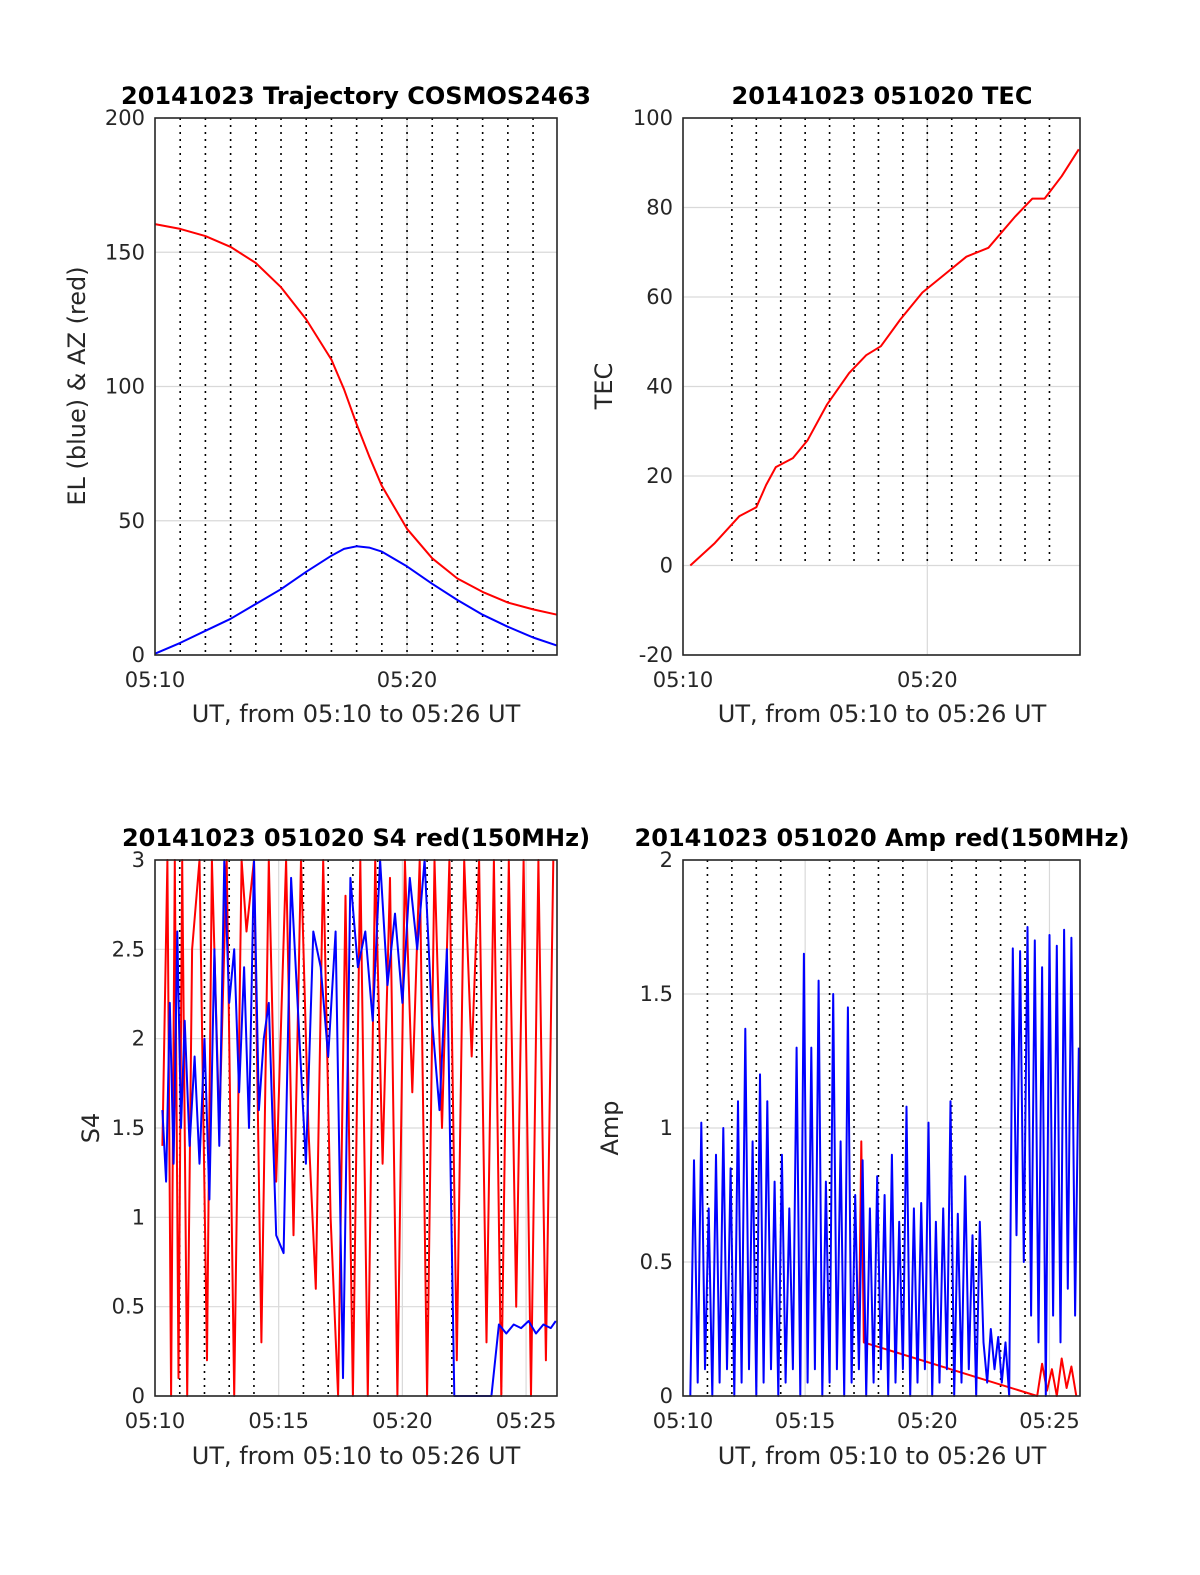 The height and width of the screenshot is (1575, 1200). Describe the element at coordinates (356, 838) in the screenshot. I see `chart-title: 20141023 051020 S4 red(150MHz)` at that location.